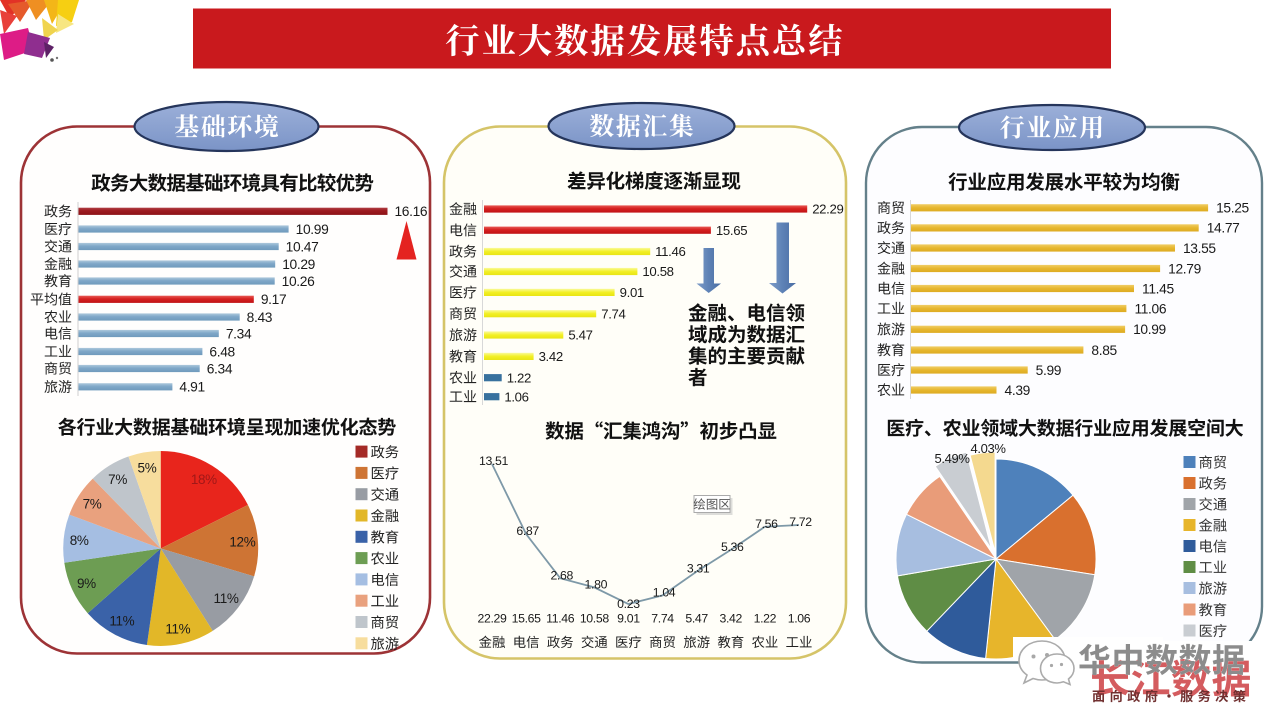 The image size is (1280, 720). What do you see at coordinates (302, 246) in the screenshot?
I see `svg-text: 10.47` at bounding box center [302, 246].